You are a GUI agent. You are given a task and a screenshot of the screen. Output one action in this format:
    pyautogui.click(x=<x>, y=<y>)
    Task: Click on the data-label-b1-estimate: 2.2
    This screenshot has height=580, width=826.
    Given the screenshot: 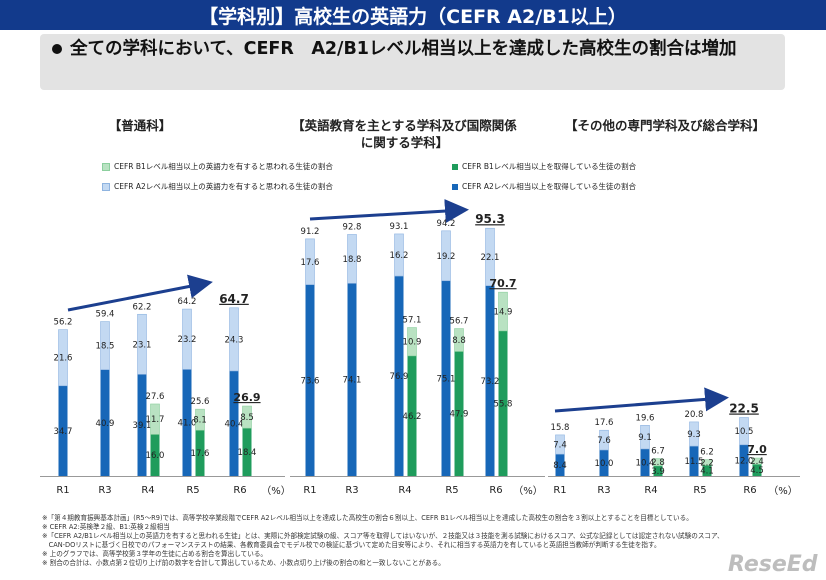 What is the action you would take?
    pyautogui.click(x=707, y=463)
    